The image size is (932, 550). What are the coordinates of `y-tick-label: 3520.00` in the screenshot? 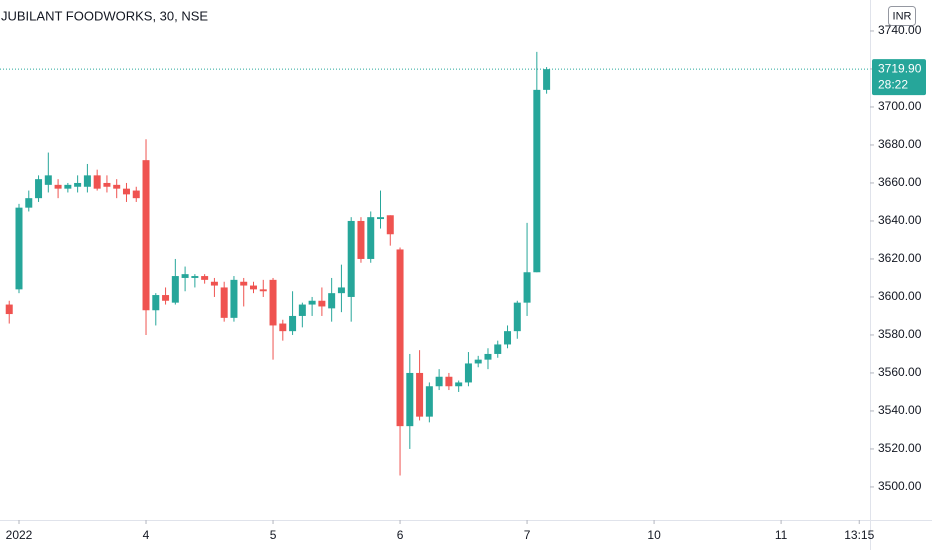 It's located at (900, 448).